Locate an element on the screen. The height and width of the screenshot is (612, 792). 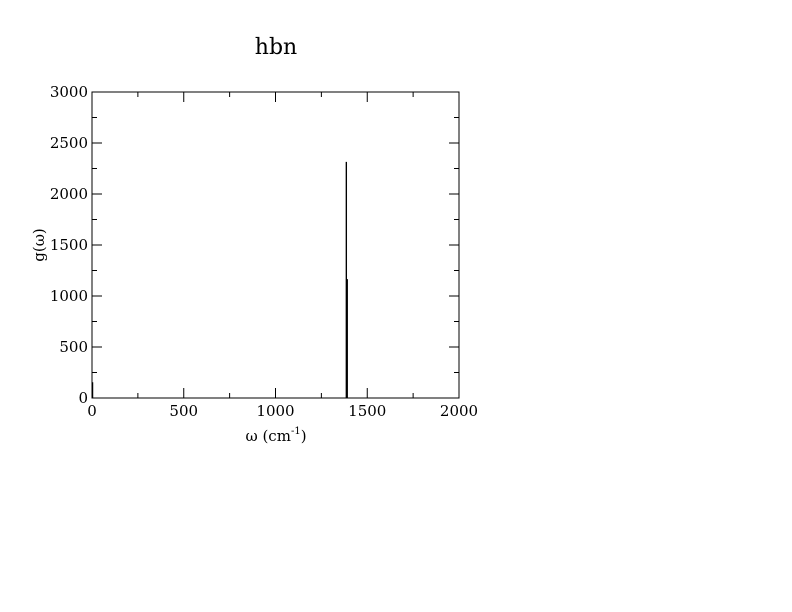
y-tick-labels: 0 500 1000 1500 2000 2500 3000 is located at coordinates (69, 245).